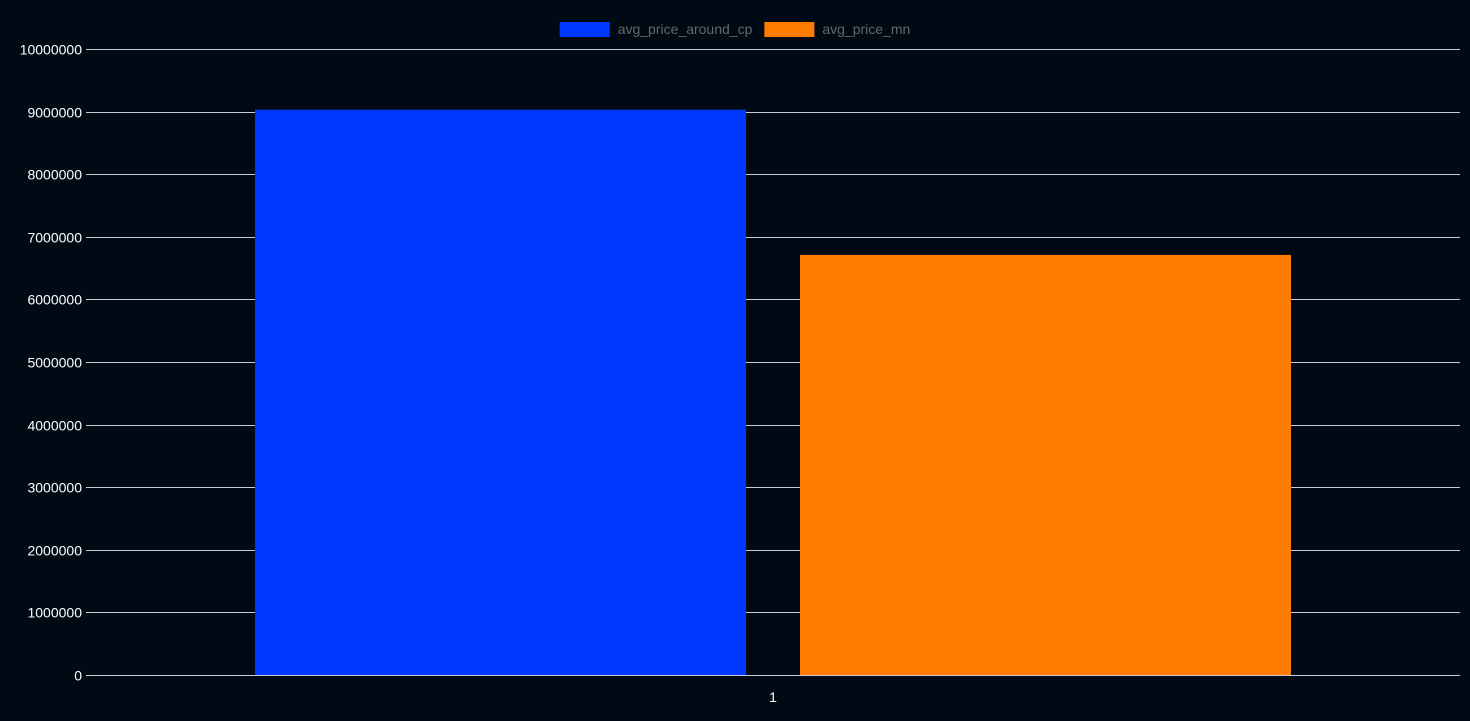  Describe the element at coordinates (54, 613) in the screenshot. I see `y-tick-label: 1000000` at that location.